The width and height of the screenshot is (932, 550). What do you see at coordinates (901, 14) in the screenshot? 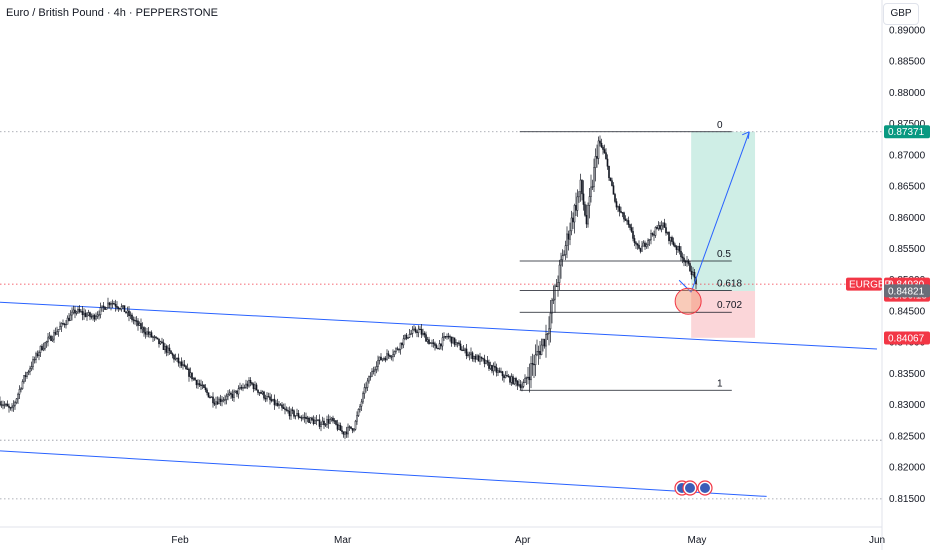
I see `currency-selector: GBP` at bounding box center [901, 14].